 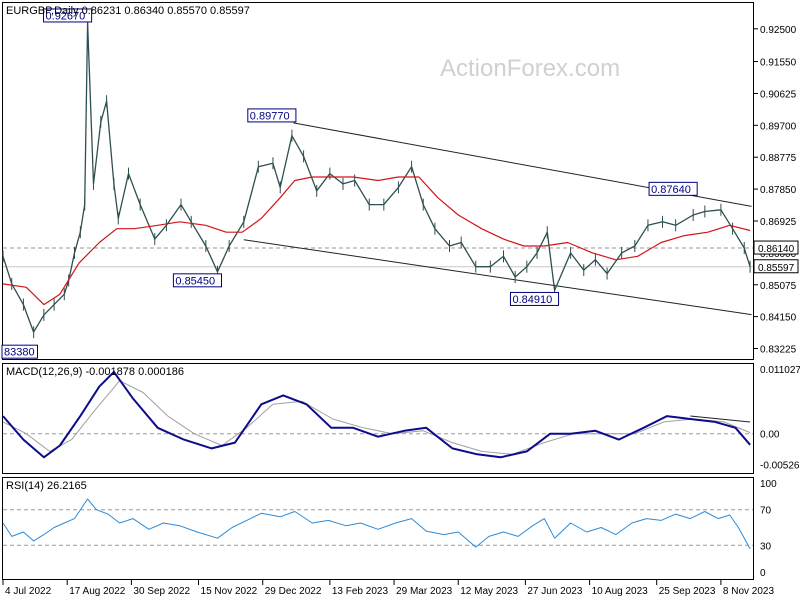 I want to click on annotation-label: 0.87640, so click(x=671, y=190).